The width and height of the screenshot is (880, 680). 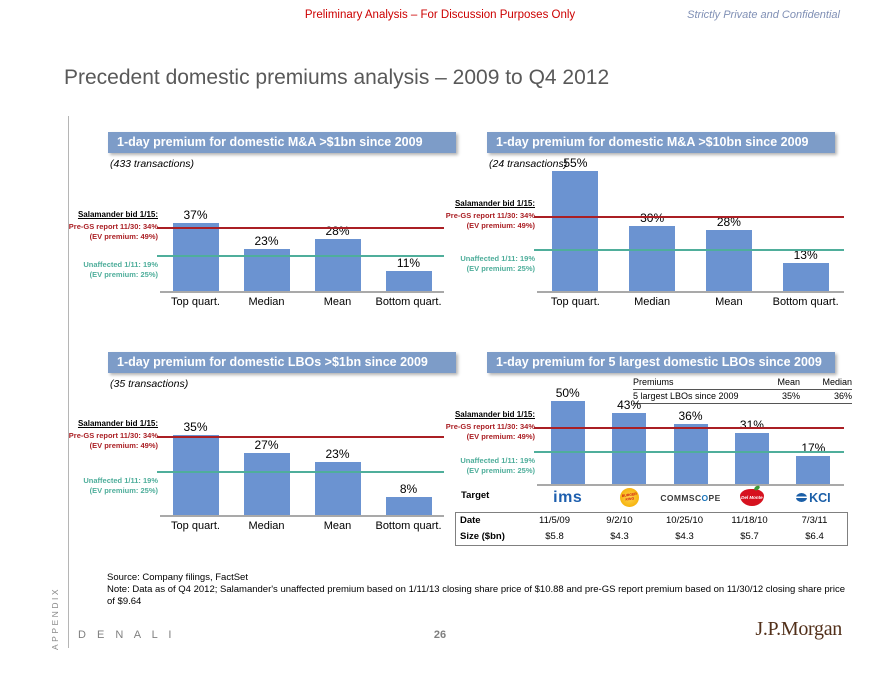 I want to click on bar-slot: 55% Top quart., so click(x=575, y=232).